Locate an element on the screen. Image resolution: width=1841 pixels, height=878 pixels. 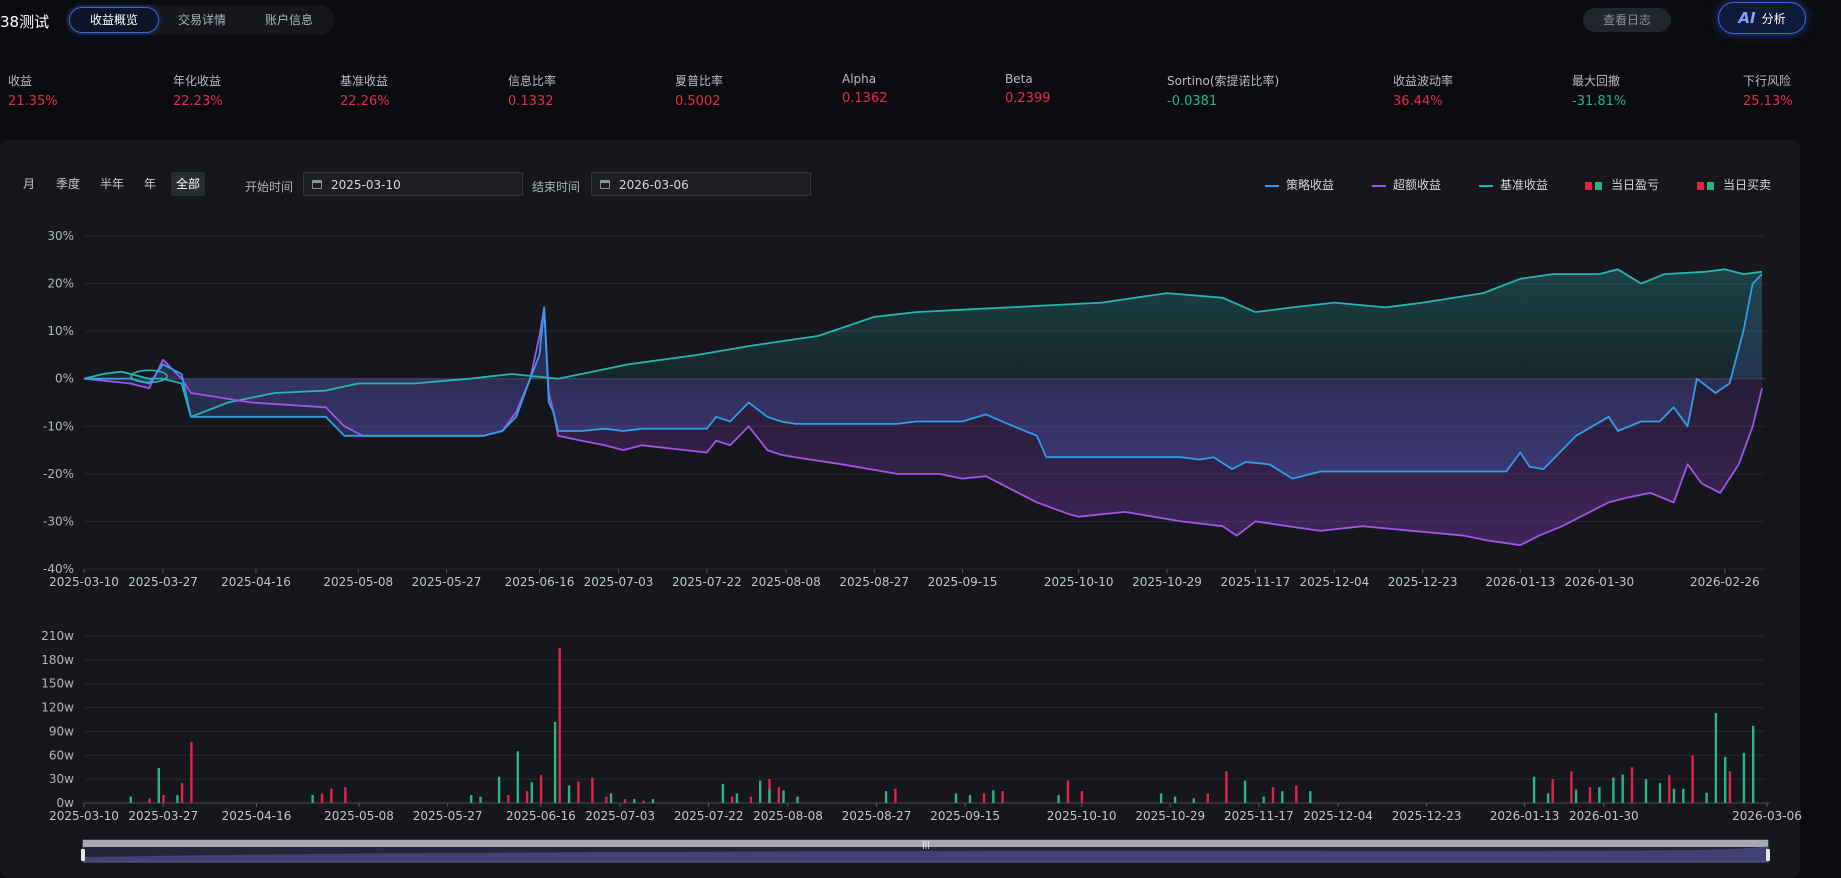
x-tick-label: 2026-03-06 is located at coordinates (1767, 816).